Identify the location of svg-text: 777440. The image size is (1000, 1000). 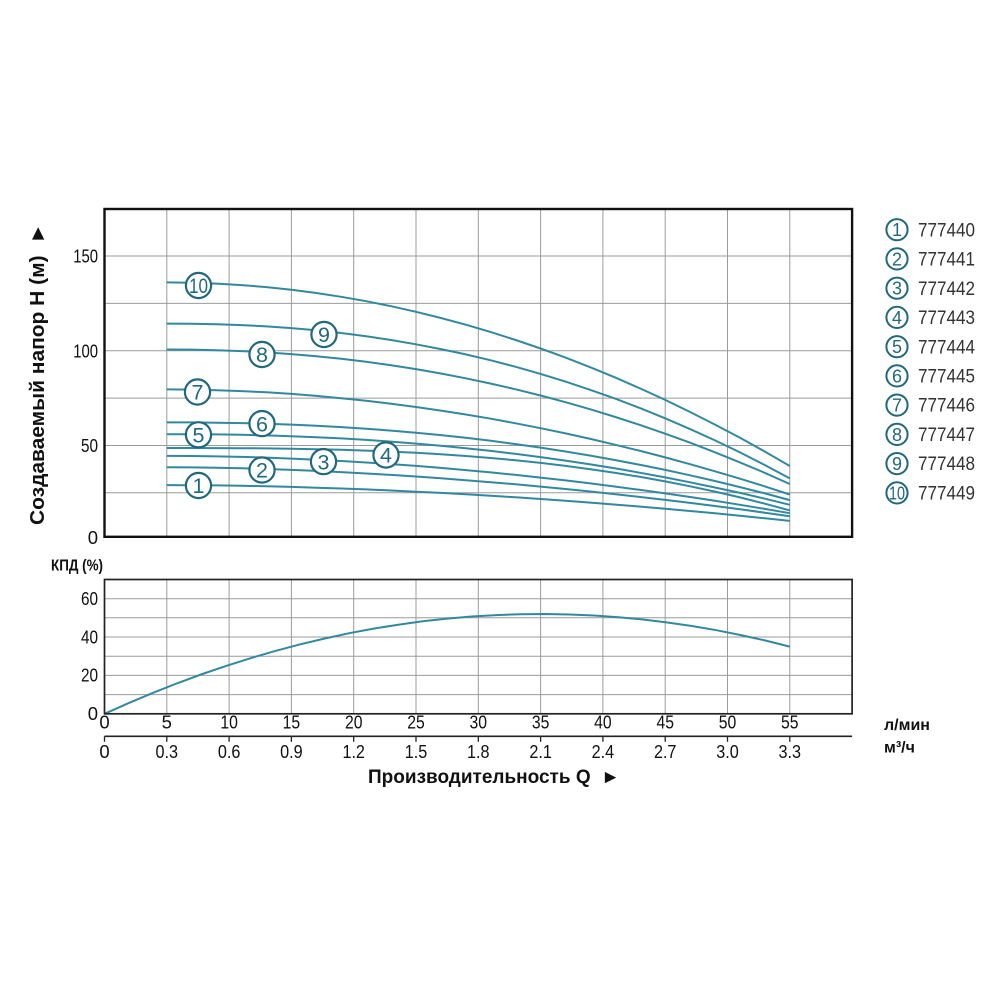
(946, 230).